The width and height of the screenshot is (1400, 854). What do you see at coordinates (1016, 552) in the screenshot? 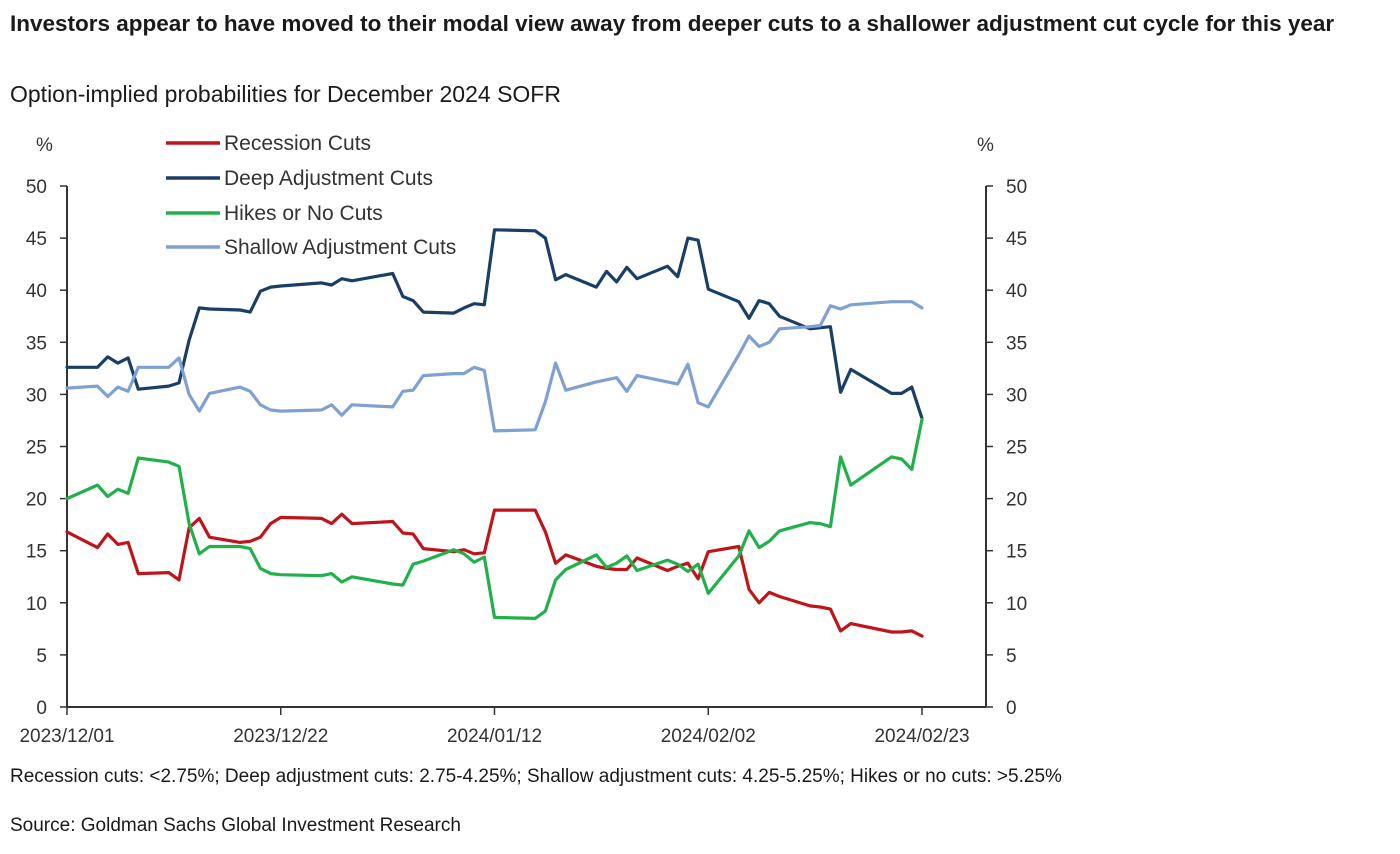
I see `right-y-tick-label: 15` at bounding box center [1016, 552].